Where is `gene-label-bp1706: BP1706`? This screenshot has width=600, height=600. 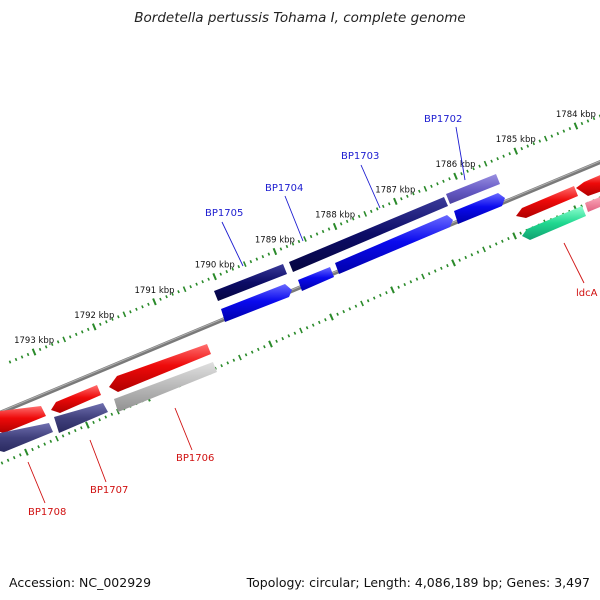
gene-label-bp1706: BP1706 is located at coordinates (195, 458).